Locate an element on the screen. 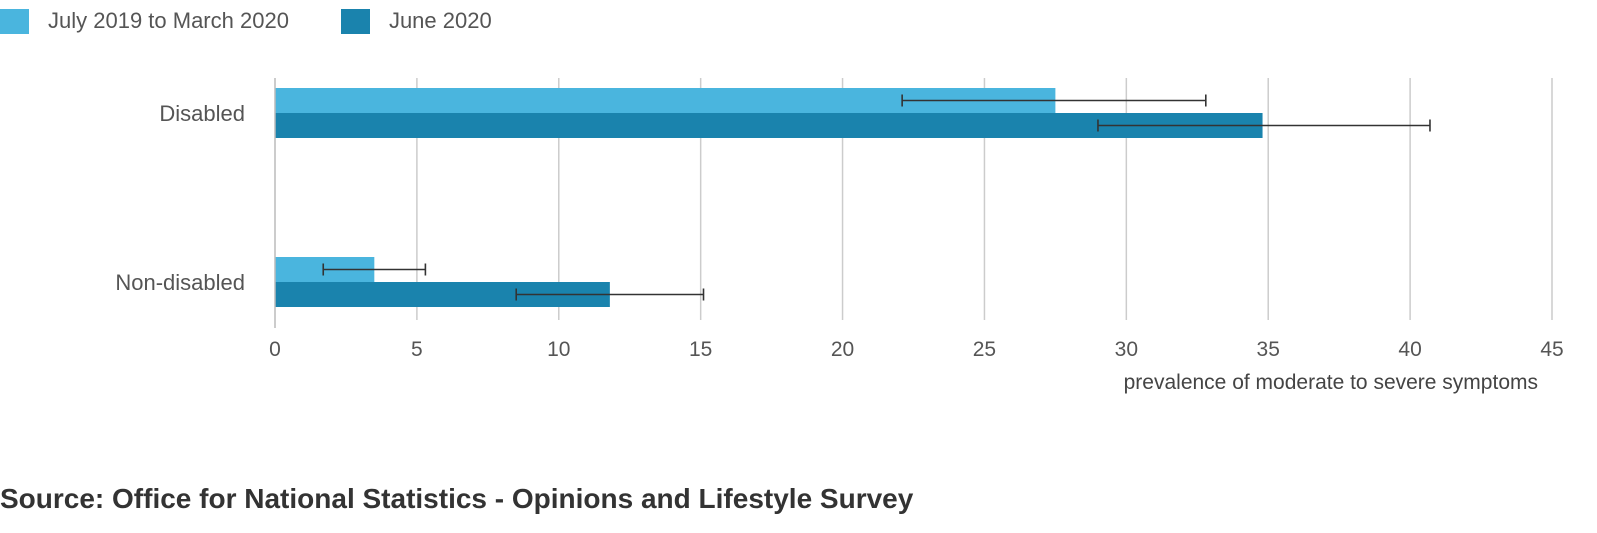 The image size is (1597, 533). legend-item-series-1: July 2019 to March 2020 is located at coordinates (144, 21).